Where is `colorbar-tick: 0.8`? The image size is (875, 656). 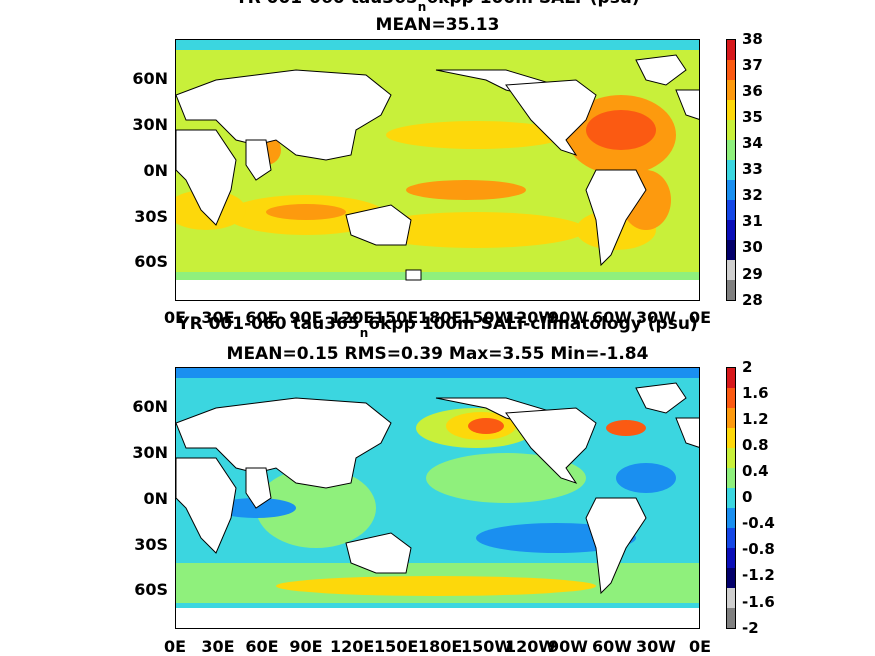
colorbar-tick: 0.8 is located at coordinates (755, 445).